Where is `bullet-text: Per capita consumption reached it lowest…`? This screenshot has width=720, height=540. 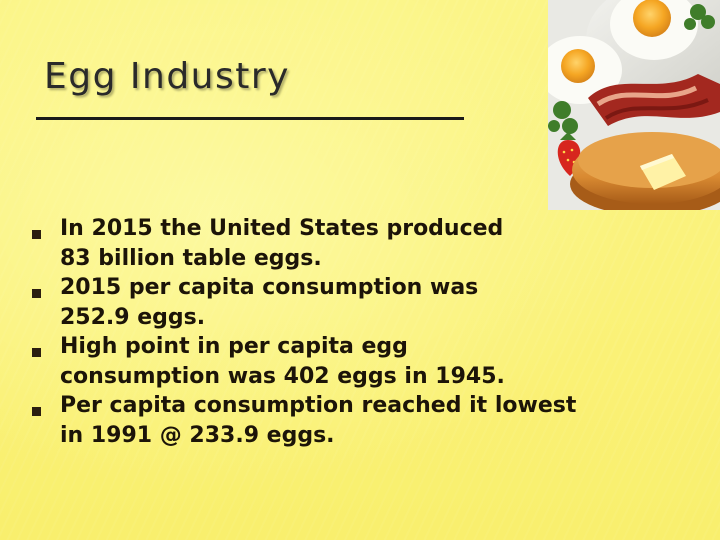 bullet-text: Per capita consumption reached it lowest… is located at coordinates (318, 420).